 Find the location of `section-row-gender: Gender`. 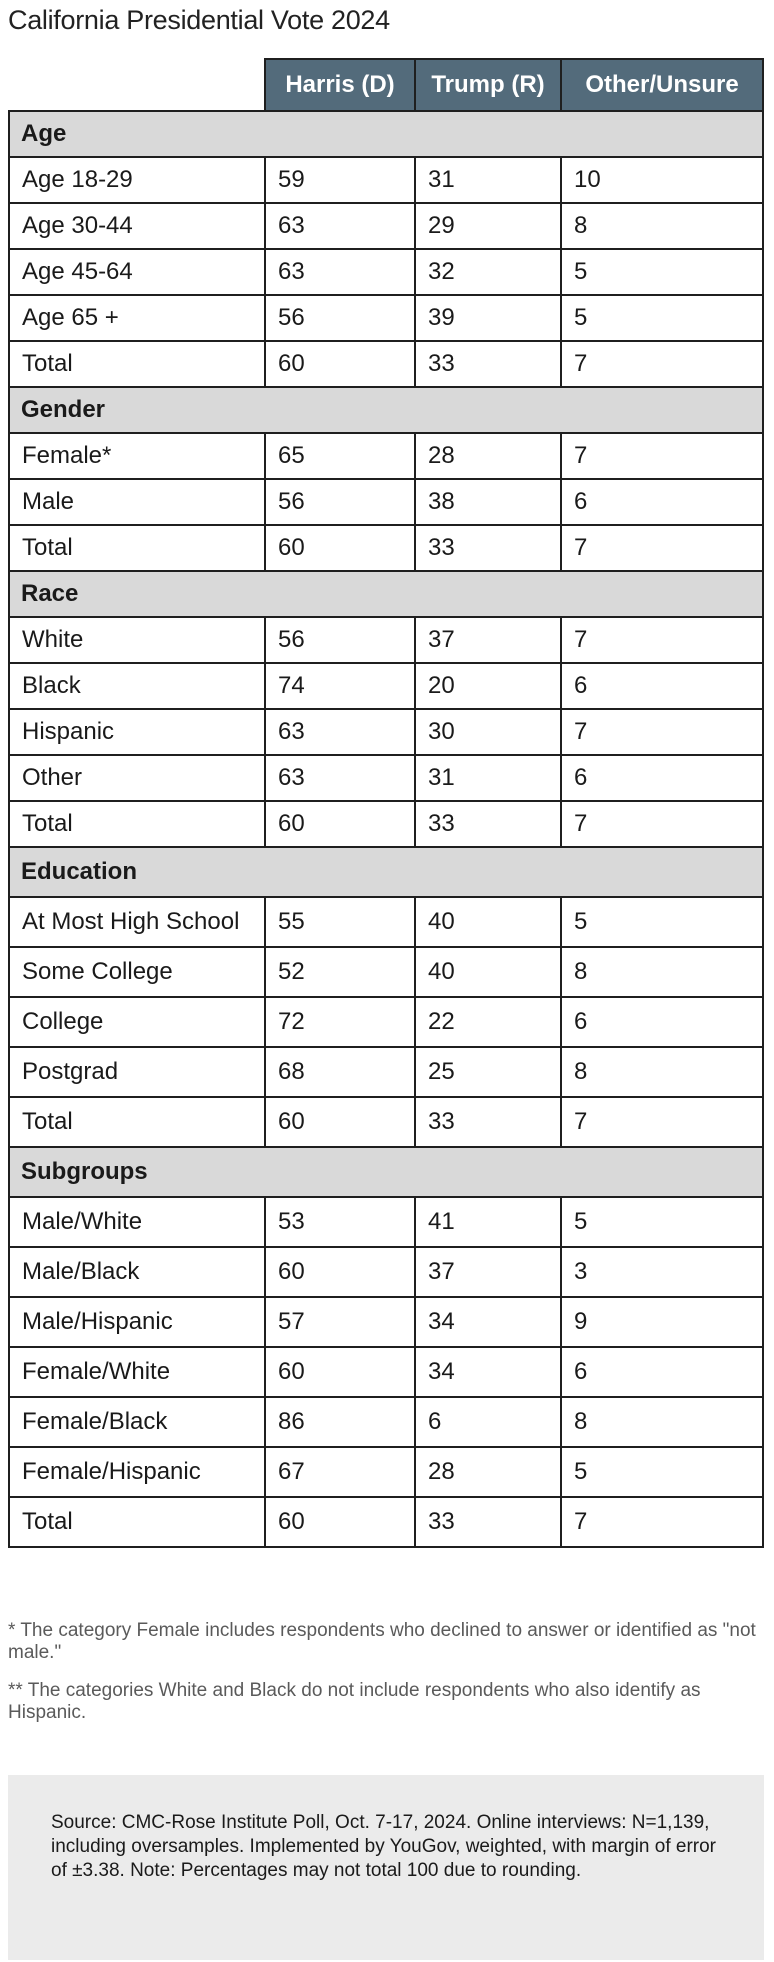

section-row-gender: Gender is located at coordinates (386, 410).